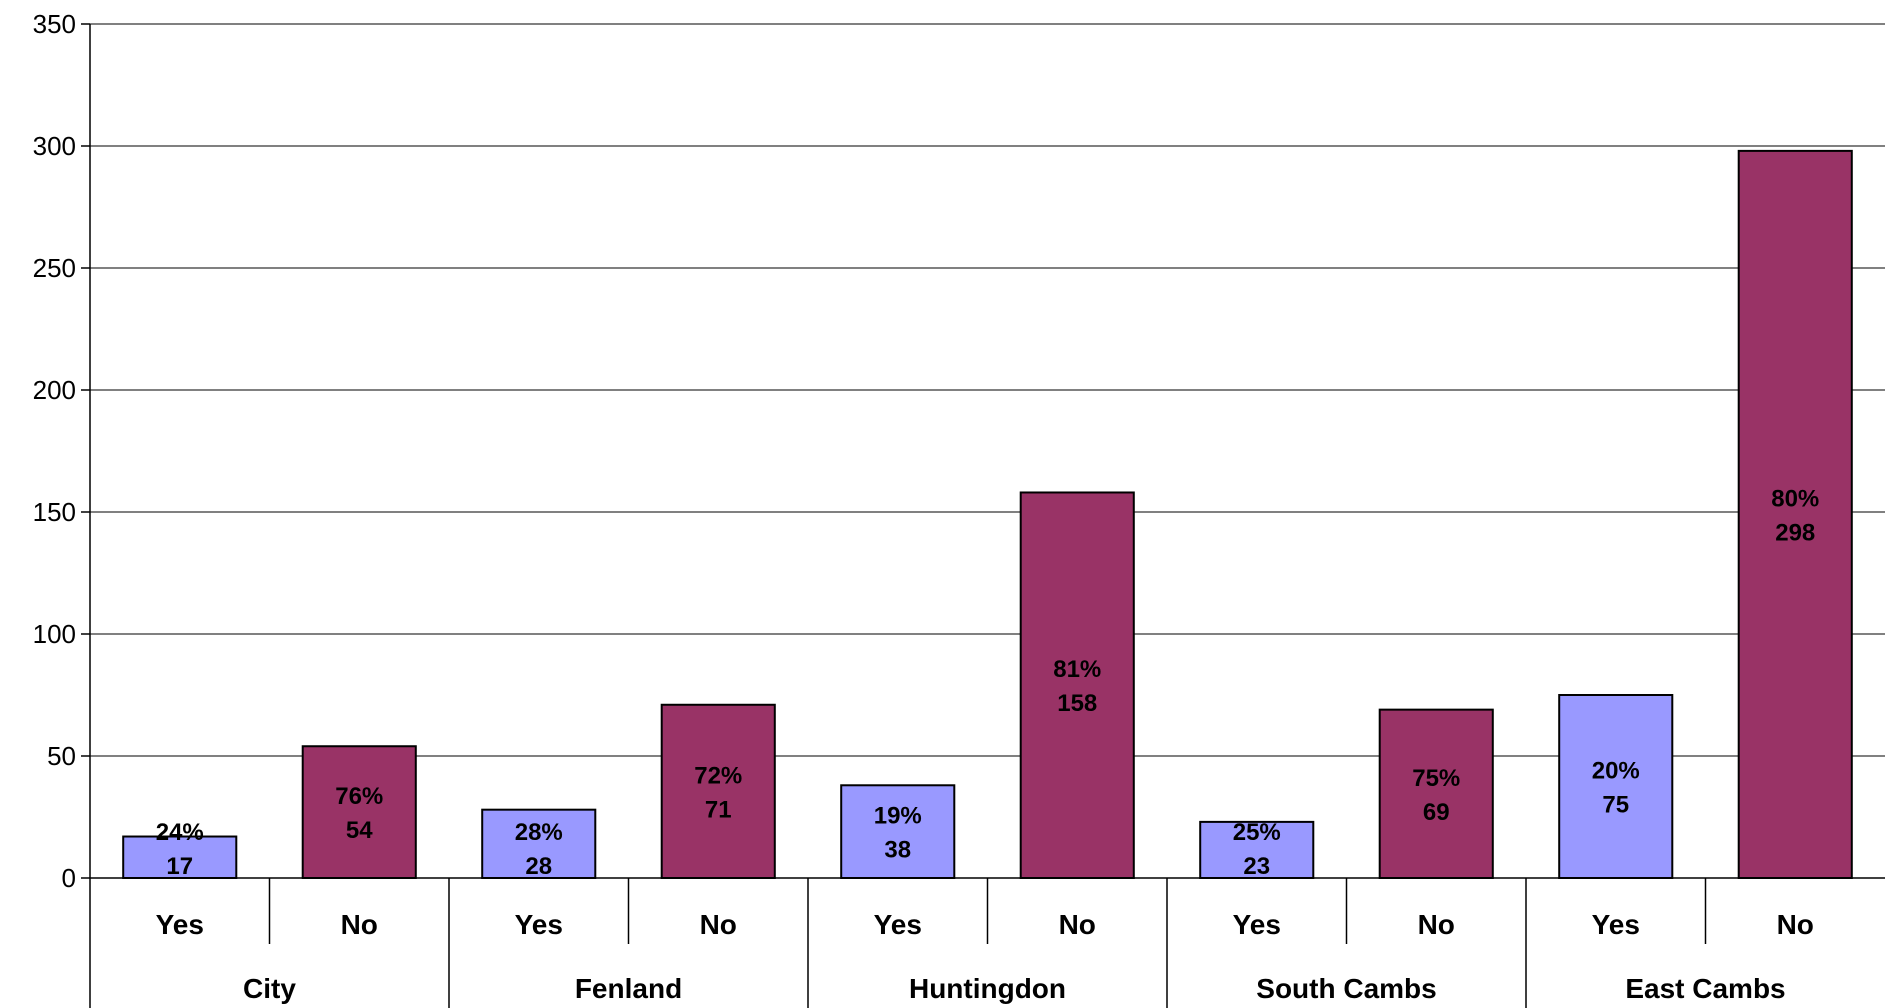 This screenshot has height=1008, width=1885. Describe the element at coordinates (54, 634) in the screenshot. I see `y-tick-label: 100` at that location.